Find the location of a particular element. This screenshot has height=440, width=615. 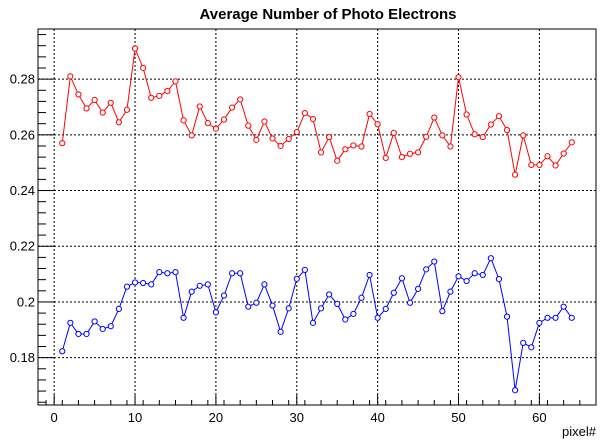

y-tick-label: 0.22 is located at coordinates (22, 246).